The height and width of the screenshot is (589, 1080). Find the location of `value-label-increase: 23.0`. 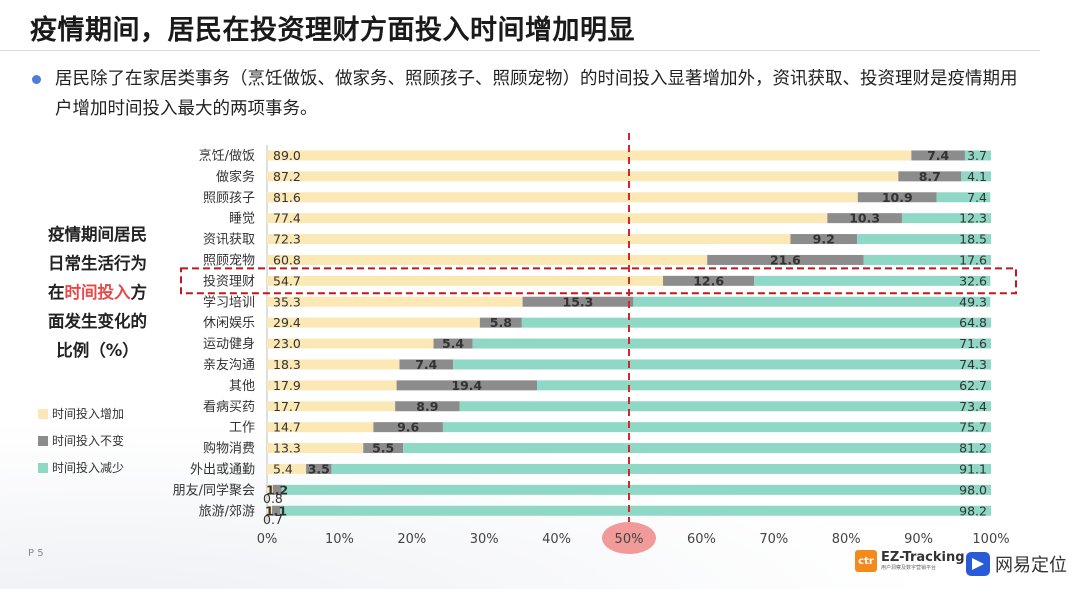

value-label-increase: 23.0 is located at coordinates (287, 343).